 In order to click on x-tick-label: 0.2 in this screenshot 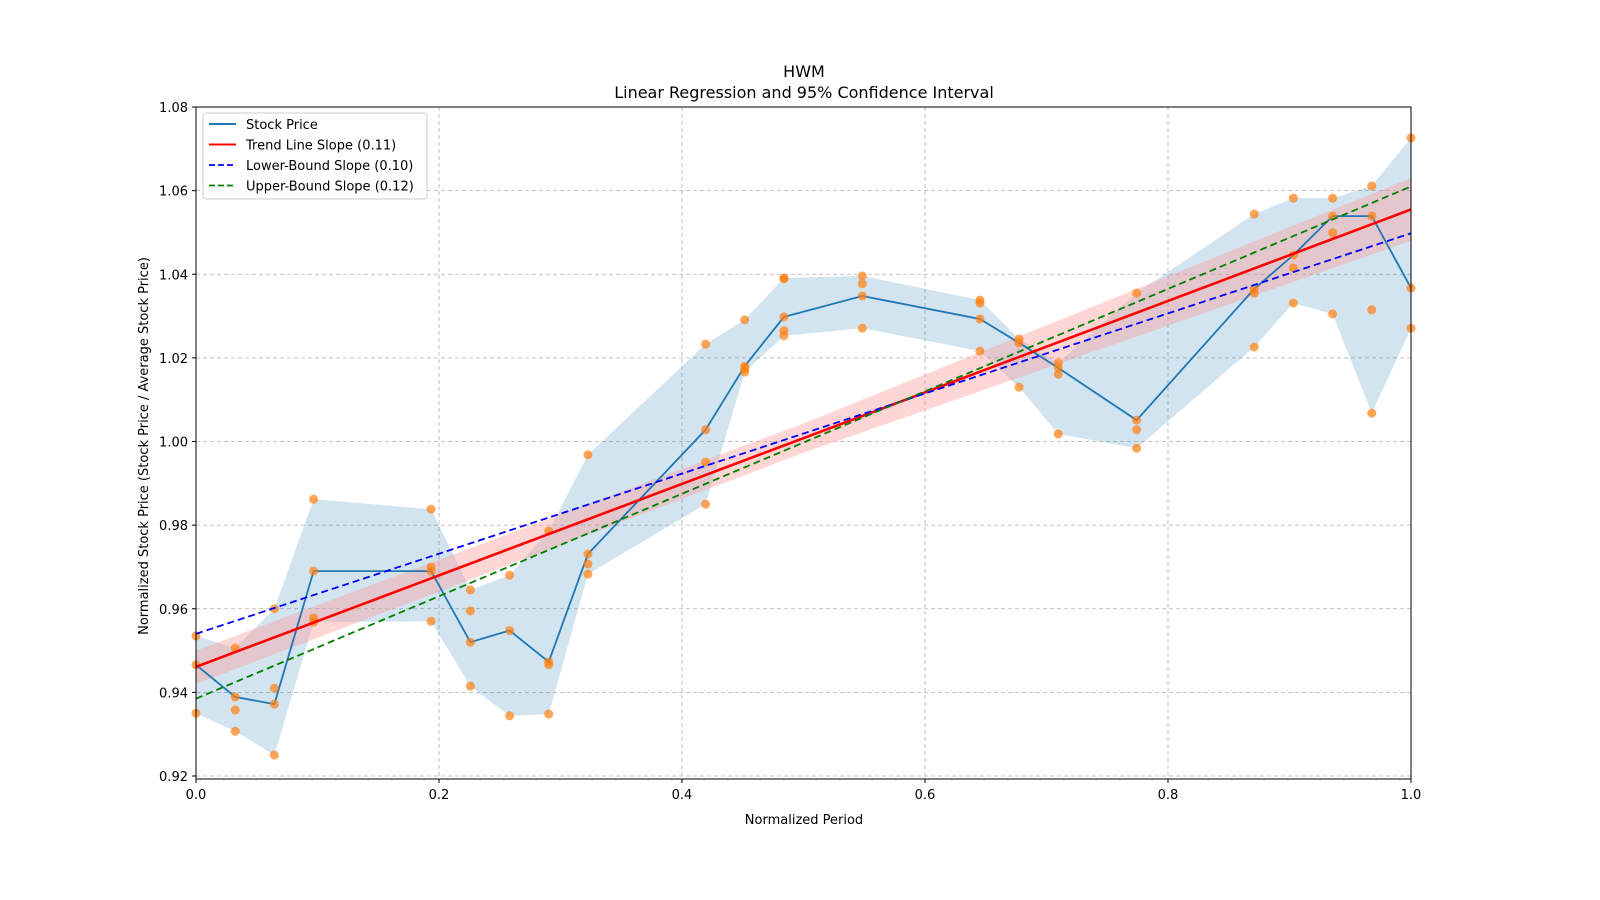, I will do `click(439, 795)`.